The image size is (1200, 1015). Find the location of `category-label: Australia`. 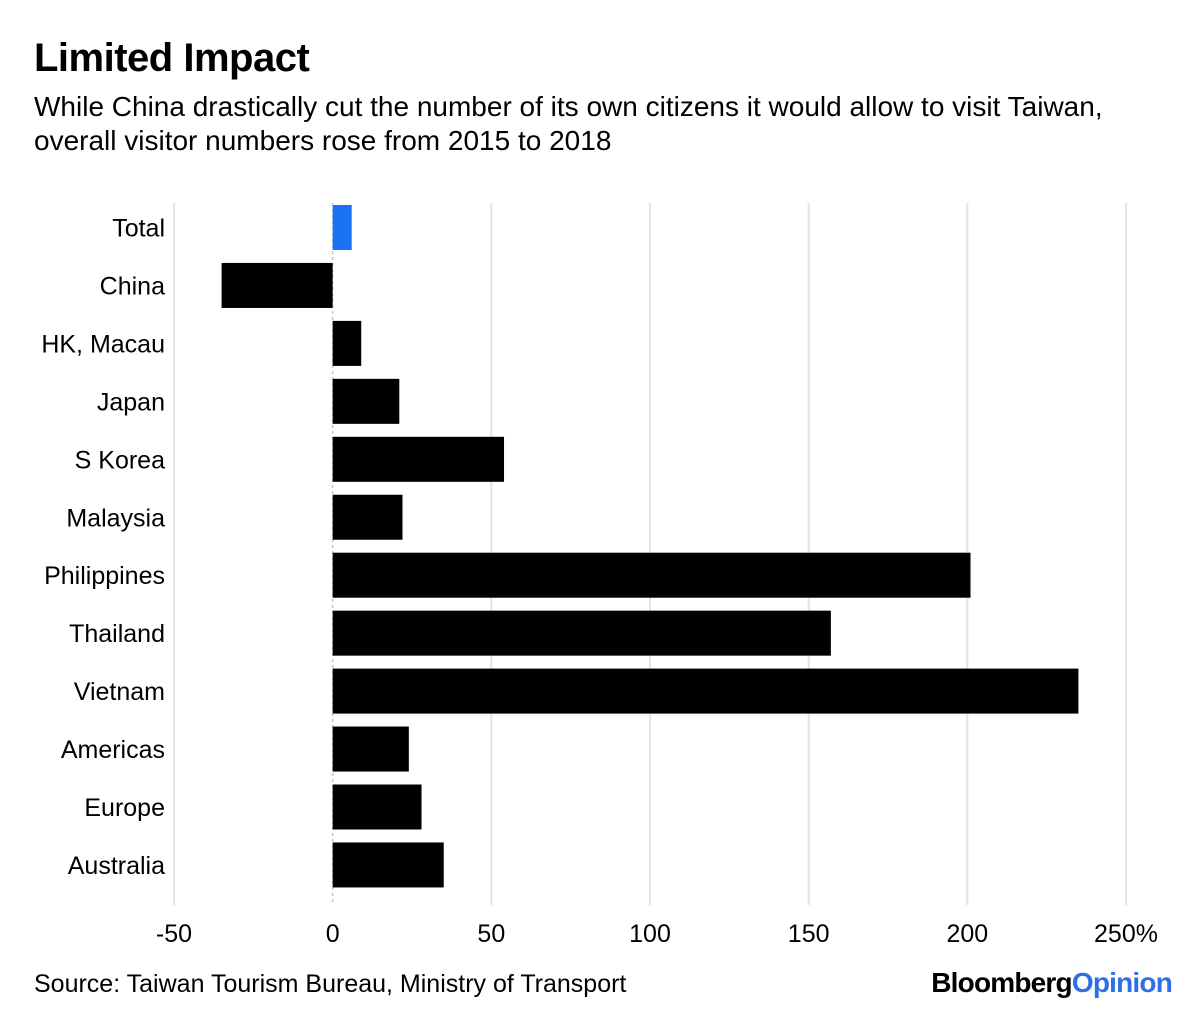

category-label: Australia is located at coordinates (116, 866).